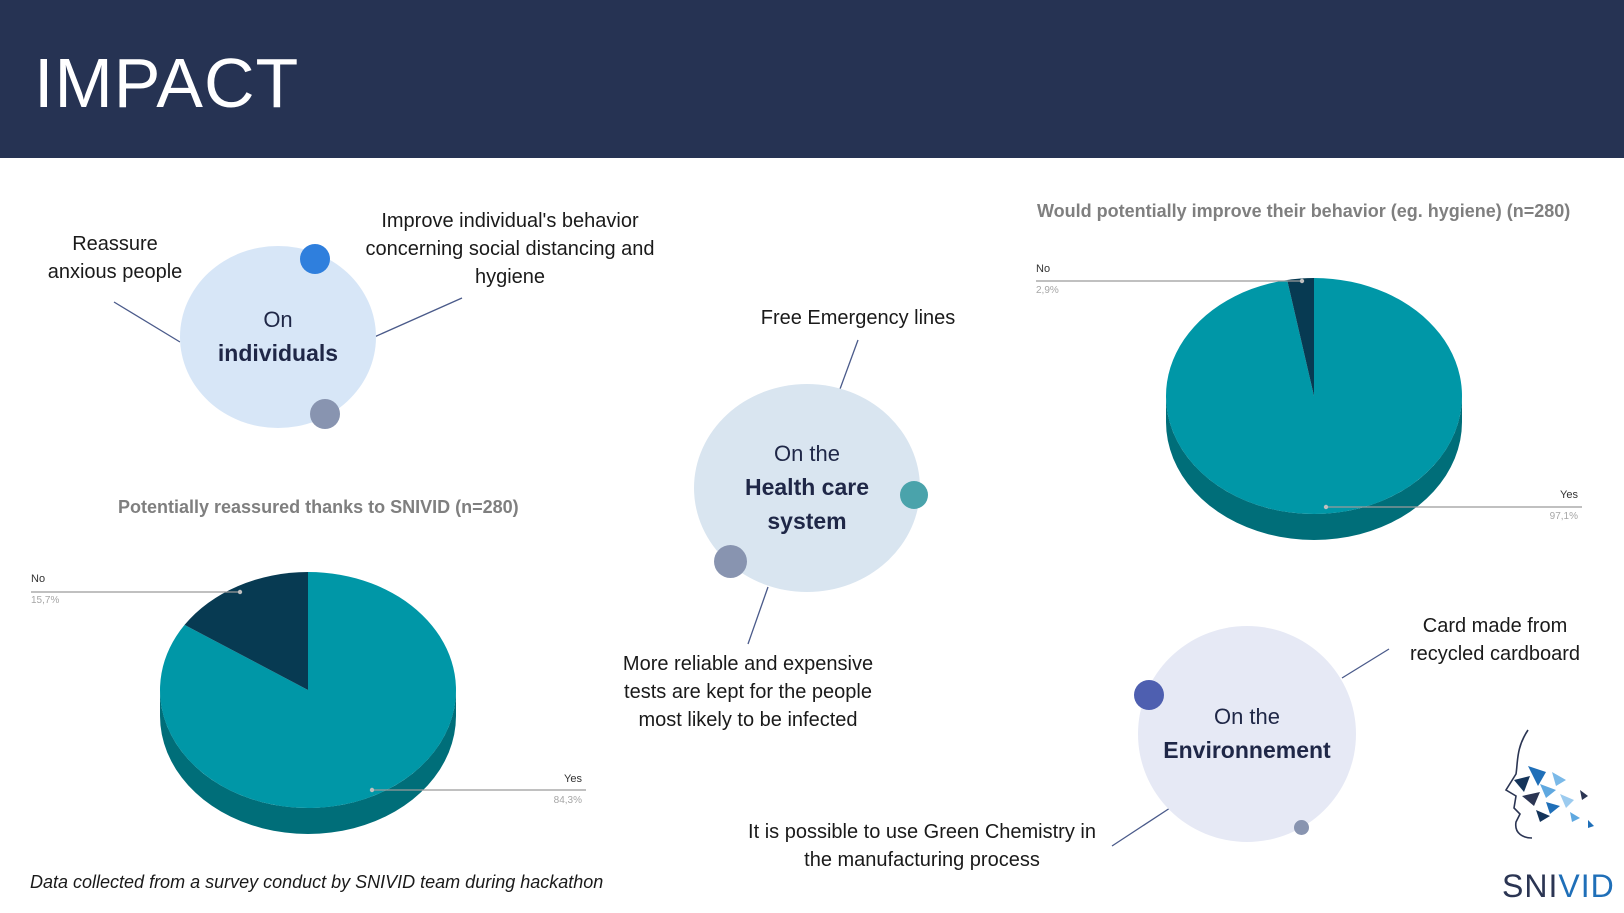 Image resolution: width=1624 pixels, height=913 pixels. I want to click on logo-face-icon, so click(1549, 784).